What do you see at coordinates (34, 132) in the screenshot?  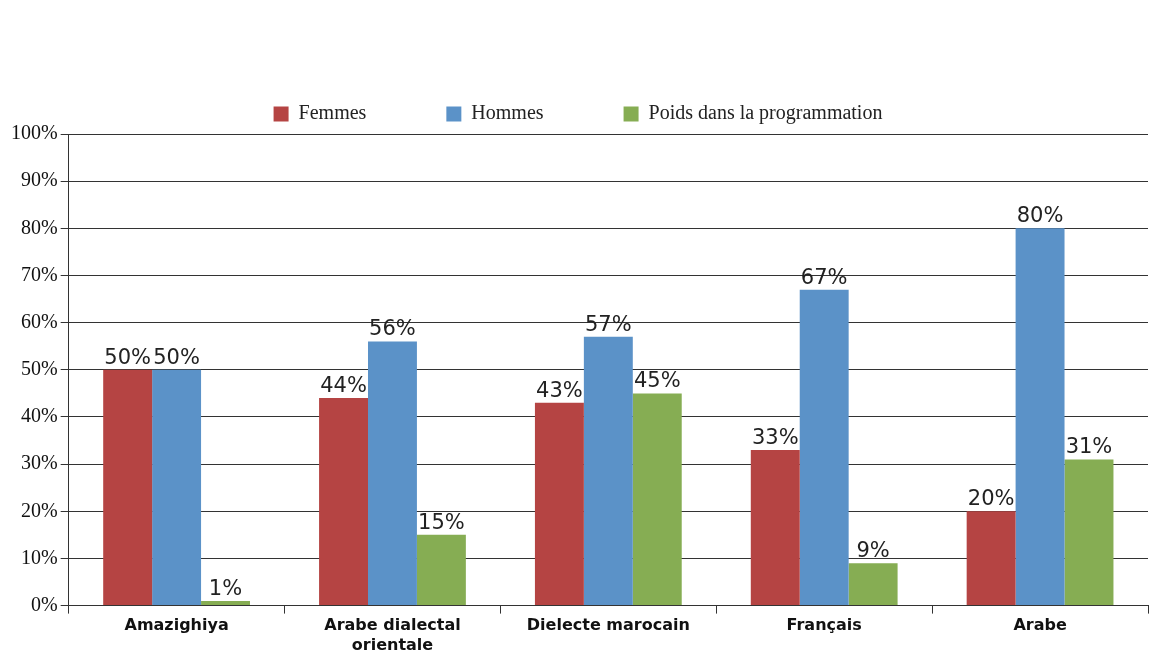 I see `y-tick-label: 100%` at bounding box center [34, 132].